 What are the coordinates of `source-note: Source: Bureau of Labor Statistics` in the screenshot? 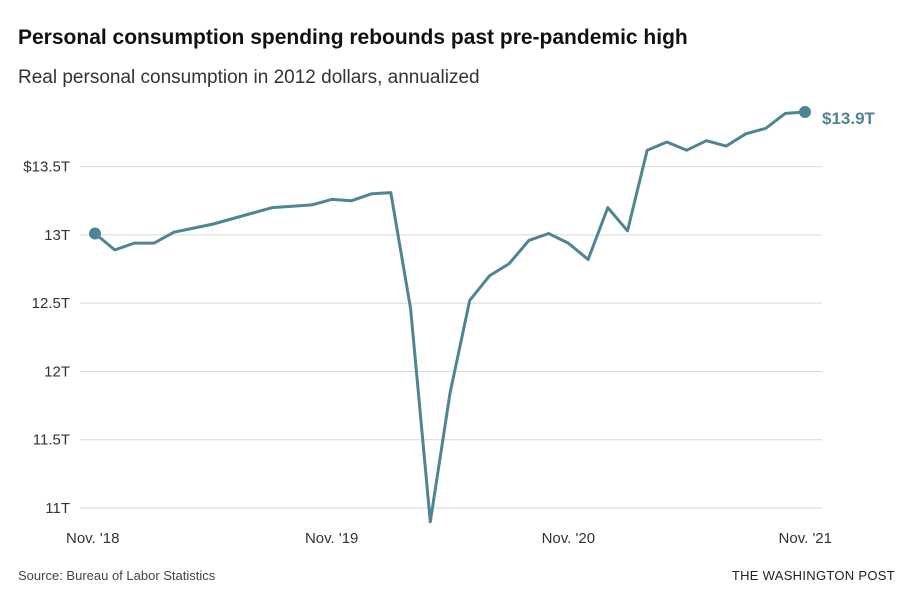 It's located at (117, 575).